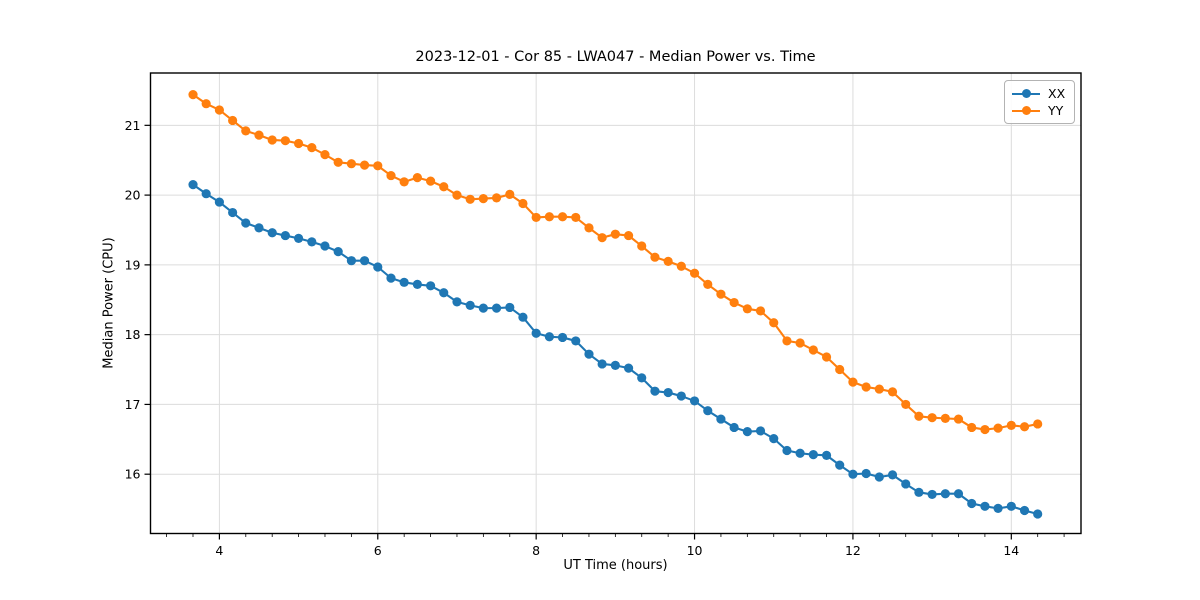 This screenshot has width=1200, height=600. Describe the element at coordinates (109, 303) in the screenshot. I see `y-axis-label: Median Power (CPU)` at that location.